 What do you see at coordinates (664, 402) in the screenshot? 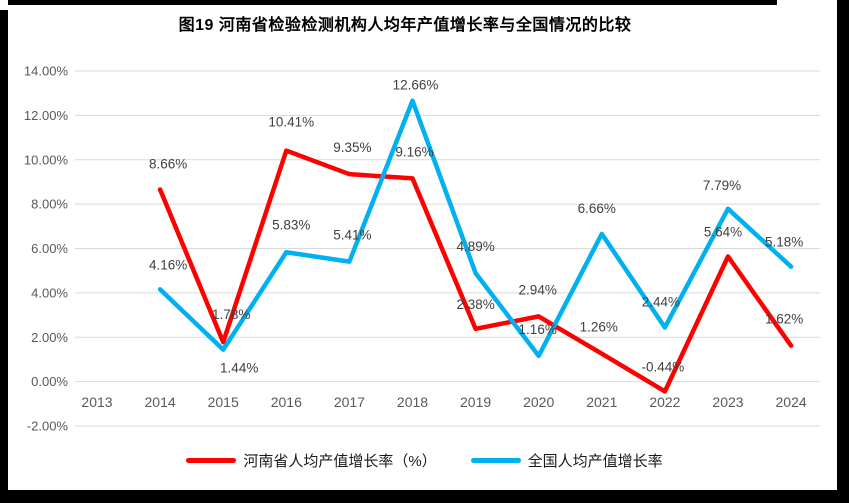
I see `x-axis-tick-label: 2022` at bounding box center [664, 402].